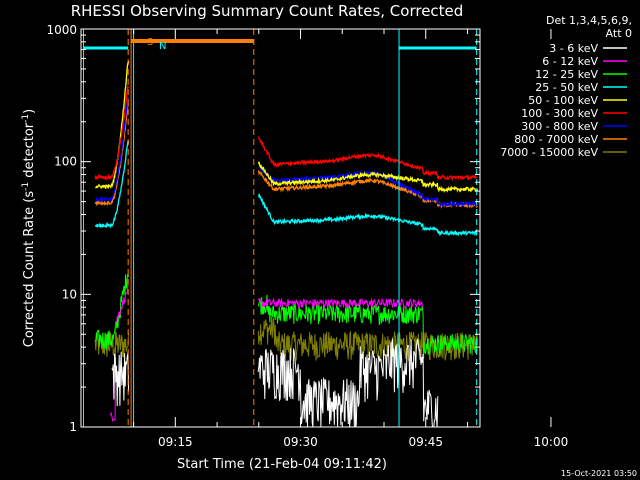  I want to click on legend-label: 50 - 100 keV, so click(563, 100).